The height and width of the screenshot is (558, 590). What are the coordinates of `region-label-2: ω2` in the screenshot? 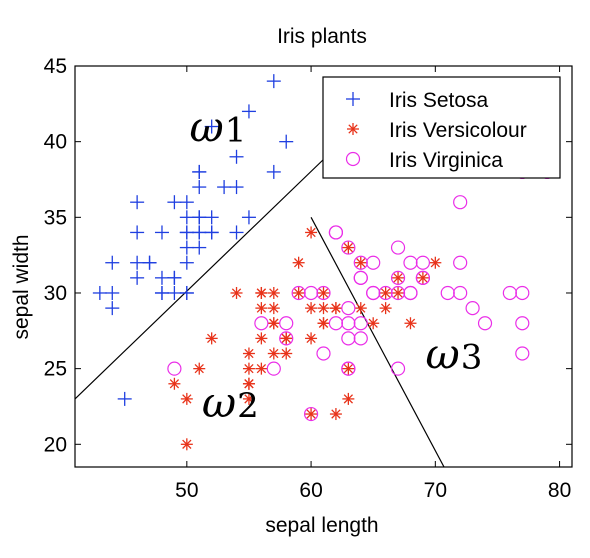 It's located at (230, 402).